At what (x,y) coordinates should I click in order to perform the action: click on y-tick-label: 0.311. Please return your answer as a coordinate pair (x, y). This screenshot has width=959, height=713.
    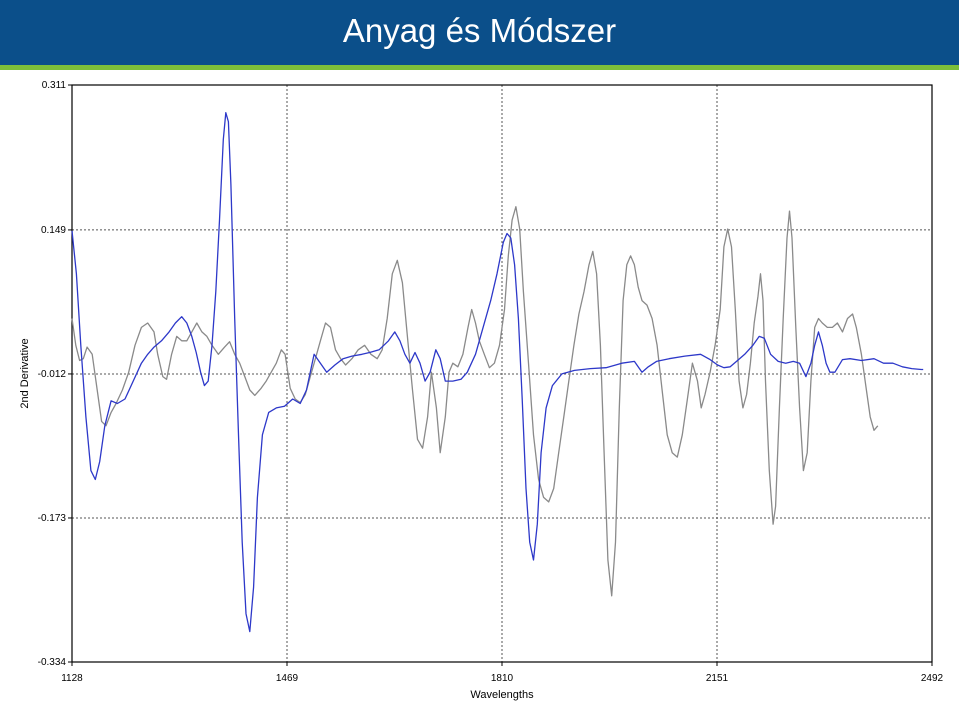
    Looking at the image, I should click on (54, 85).